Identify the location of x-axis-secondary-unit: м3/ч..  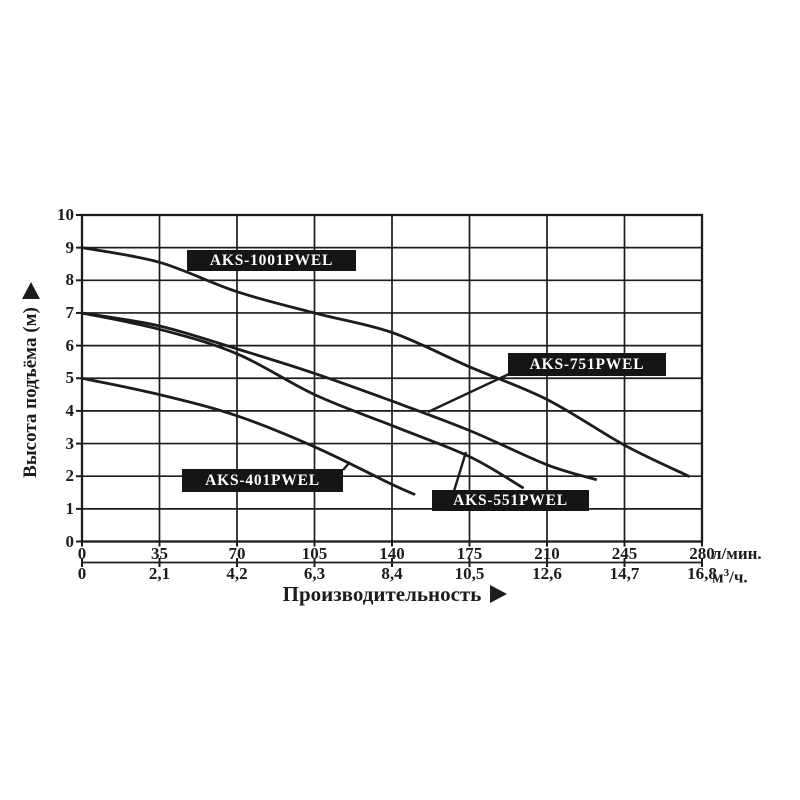
(730, 575).